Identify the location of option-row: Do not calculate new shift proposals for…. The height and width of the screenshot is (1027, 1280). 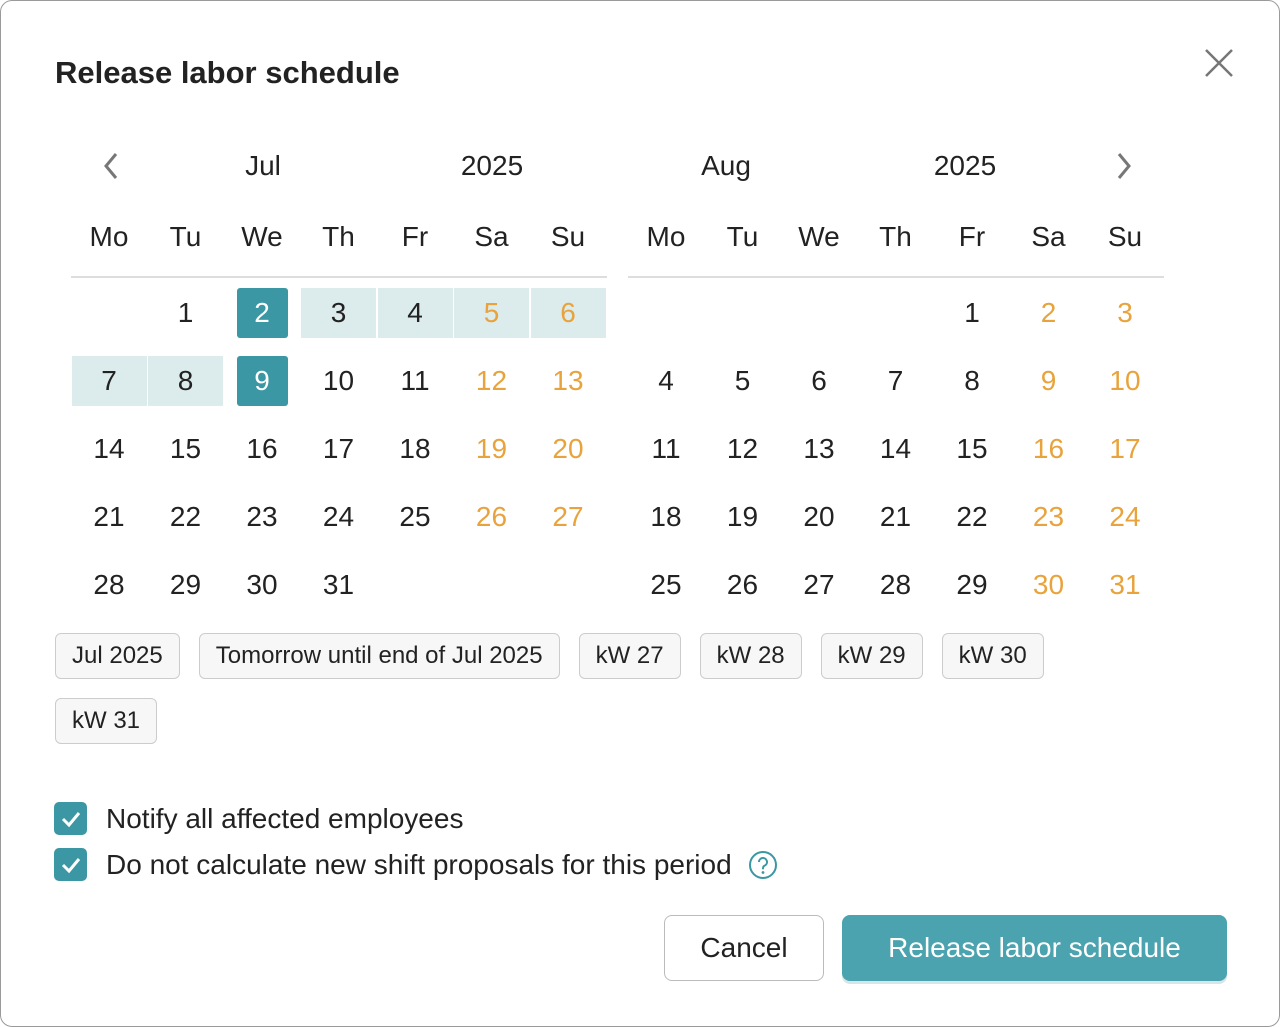
(416, 864).